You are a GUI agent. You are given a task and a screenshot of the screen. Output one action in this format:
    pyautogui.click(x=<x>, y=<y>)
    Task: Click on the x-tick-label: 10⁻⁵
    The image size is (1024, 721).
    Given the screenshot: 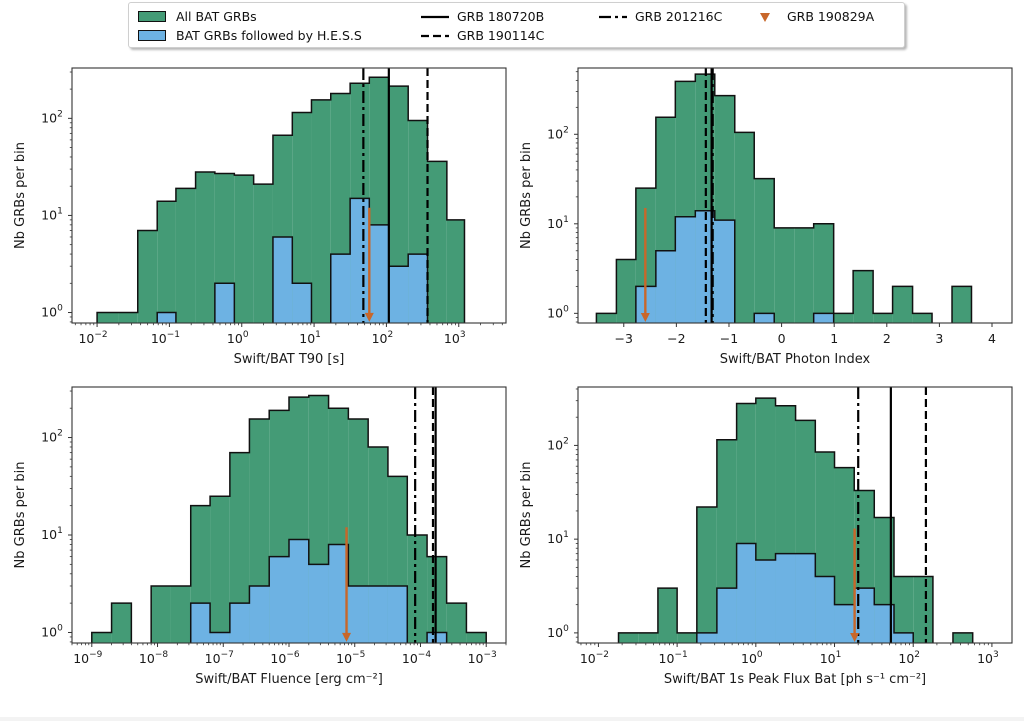 What is the action you would take?
    pyautogui.click(x=350, y=658)
    